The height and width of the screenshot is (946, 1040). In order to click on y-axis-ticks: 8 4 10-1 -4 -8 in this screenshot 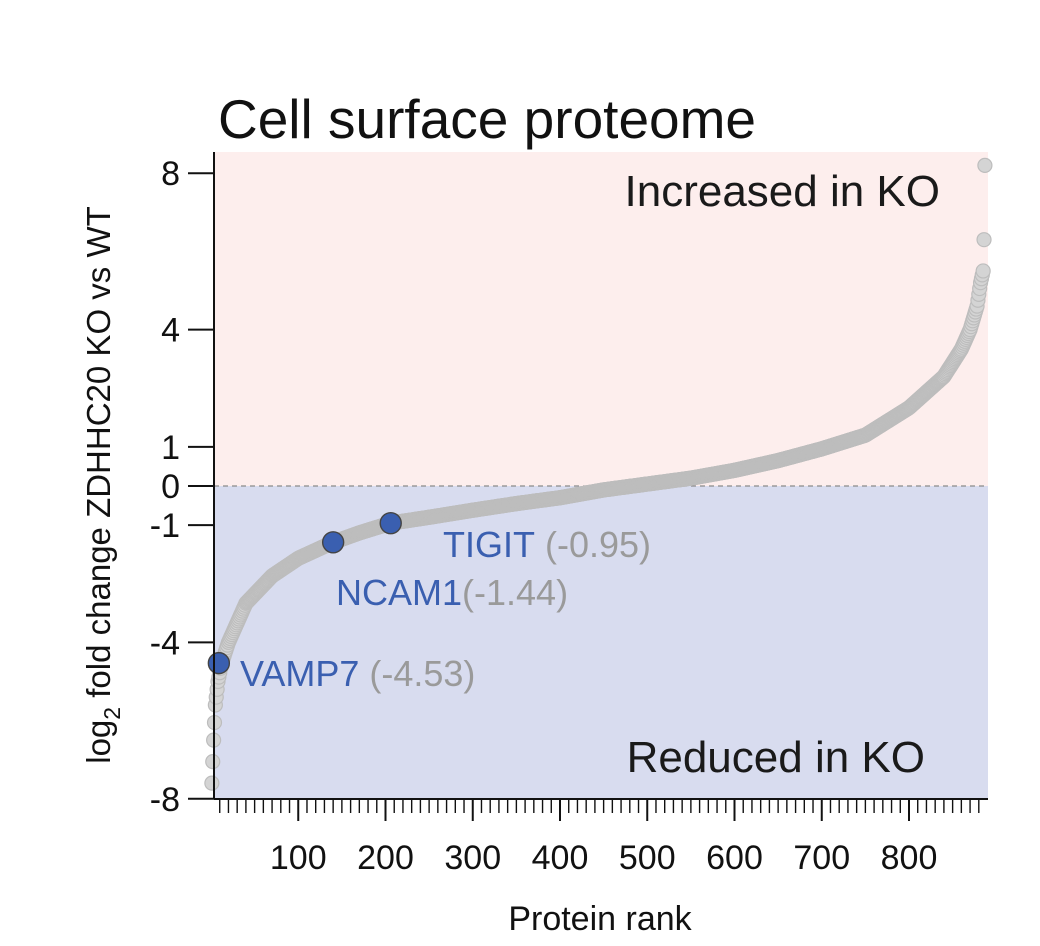, I will do `click(182, 487)`.